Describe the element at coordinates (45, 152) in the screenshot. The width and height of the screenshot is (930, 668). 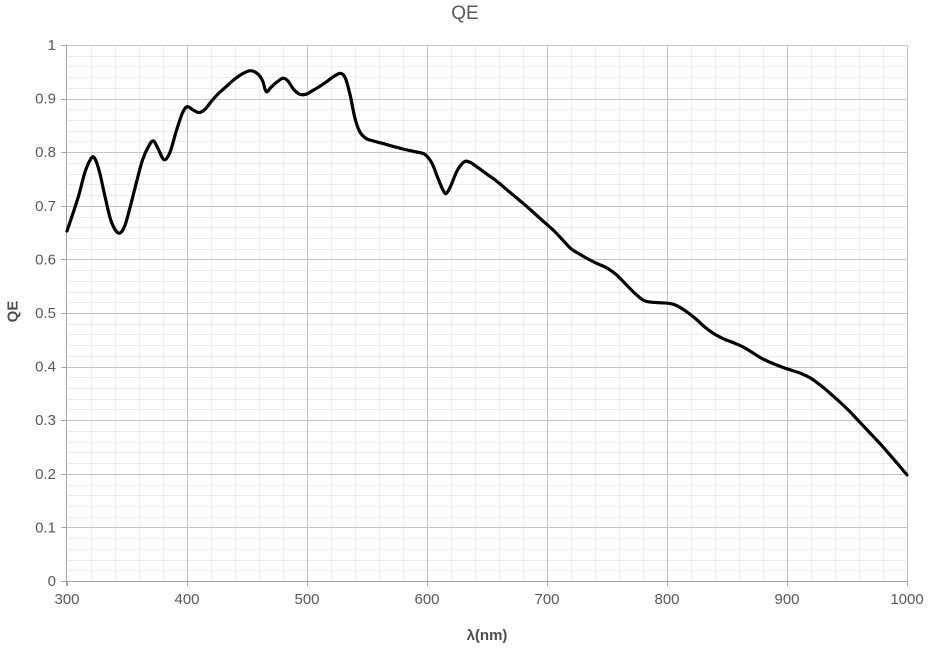
I see `y-tick-label: 0.8` at that location.